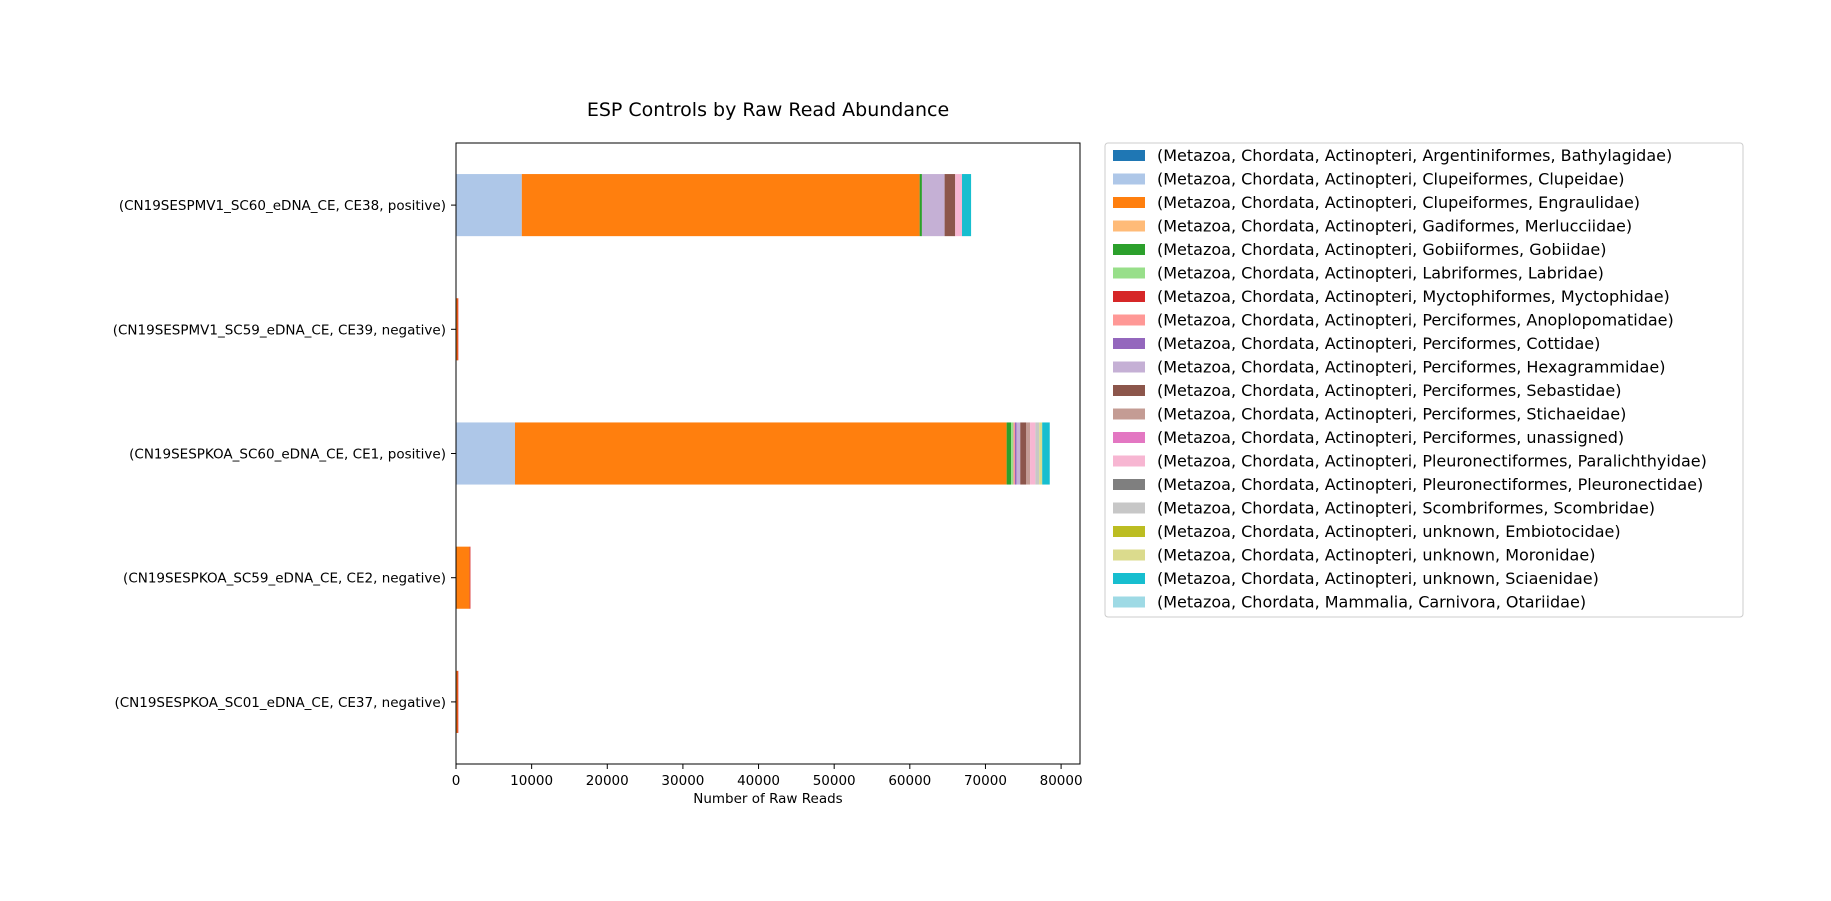 This screenshot has width=1831, height=901. I want to click on x-tick-label: 40000, so click(758, 781).